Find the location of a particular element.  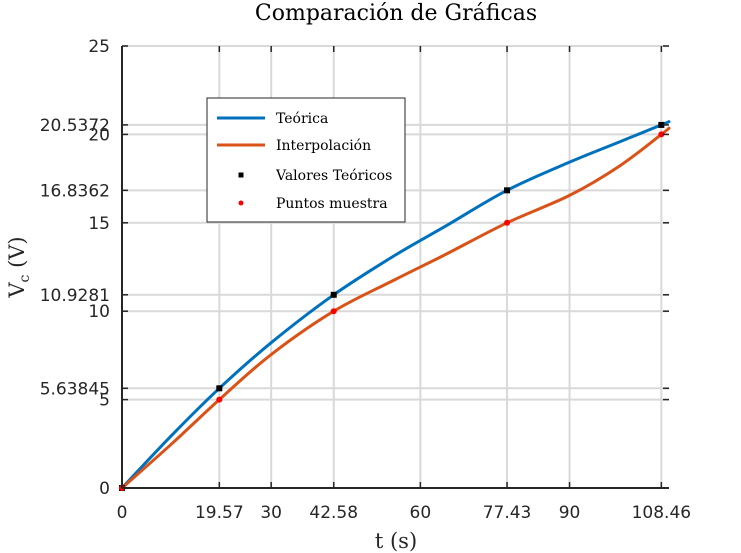

x-tick-label-6: 90 is located at coordinates (570, 513).